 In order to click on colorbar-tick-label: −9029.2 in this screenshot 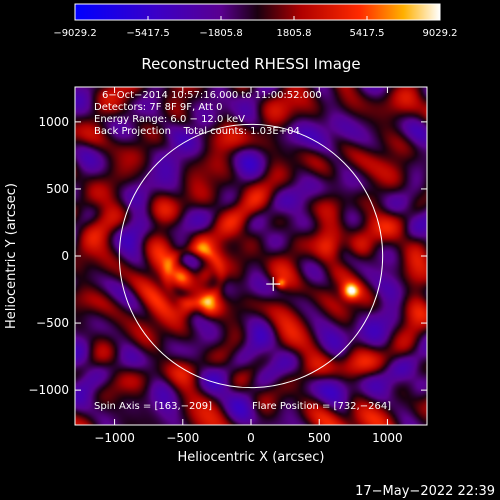, I will do `click(74, 33)`.